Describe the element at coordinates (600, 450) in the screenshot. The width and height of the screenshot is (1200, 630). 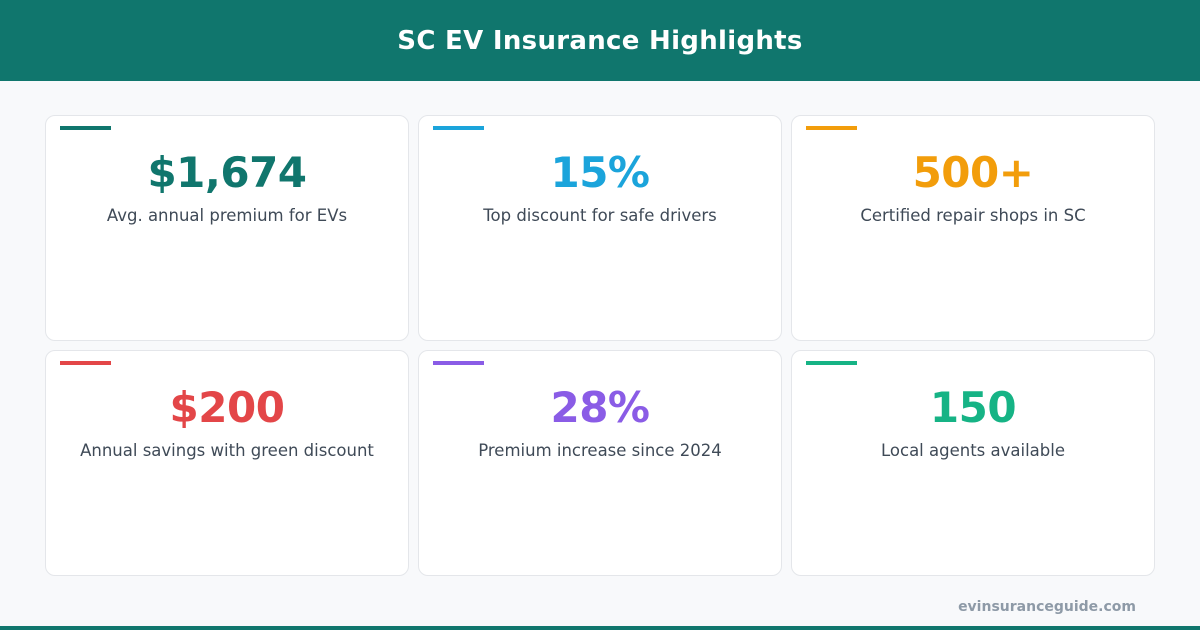
I see `stat-label: Premium increase since 2024` at that location.